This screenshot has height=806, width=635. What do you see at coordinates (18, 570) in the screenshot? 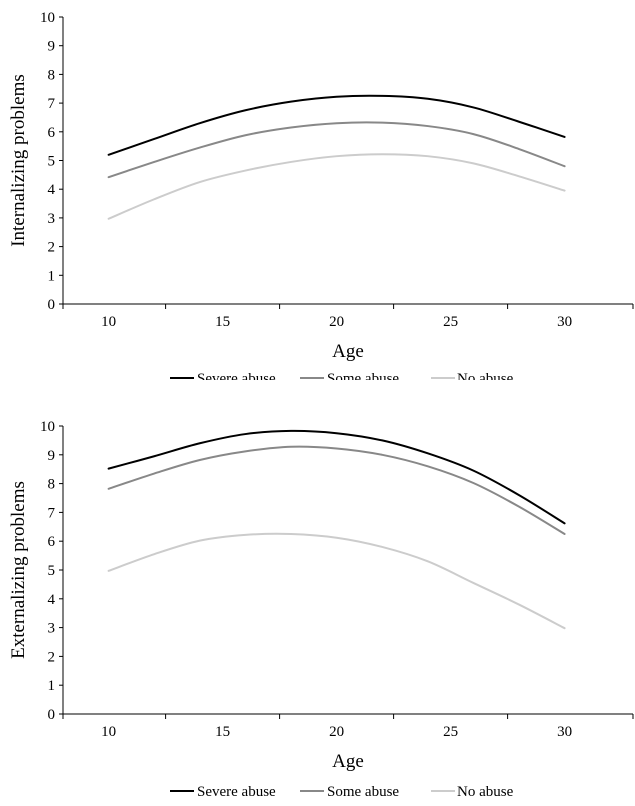
I see `y-axis-title: Externalizing problems` at bounding box center [18, 570].